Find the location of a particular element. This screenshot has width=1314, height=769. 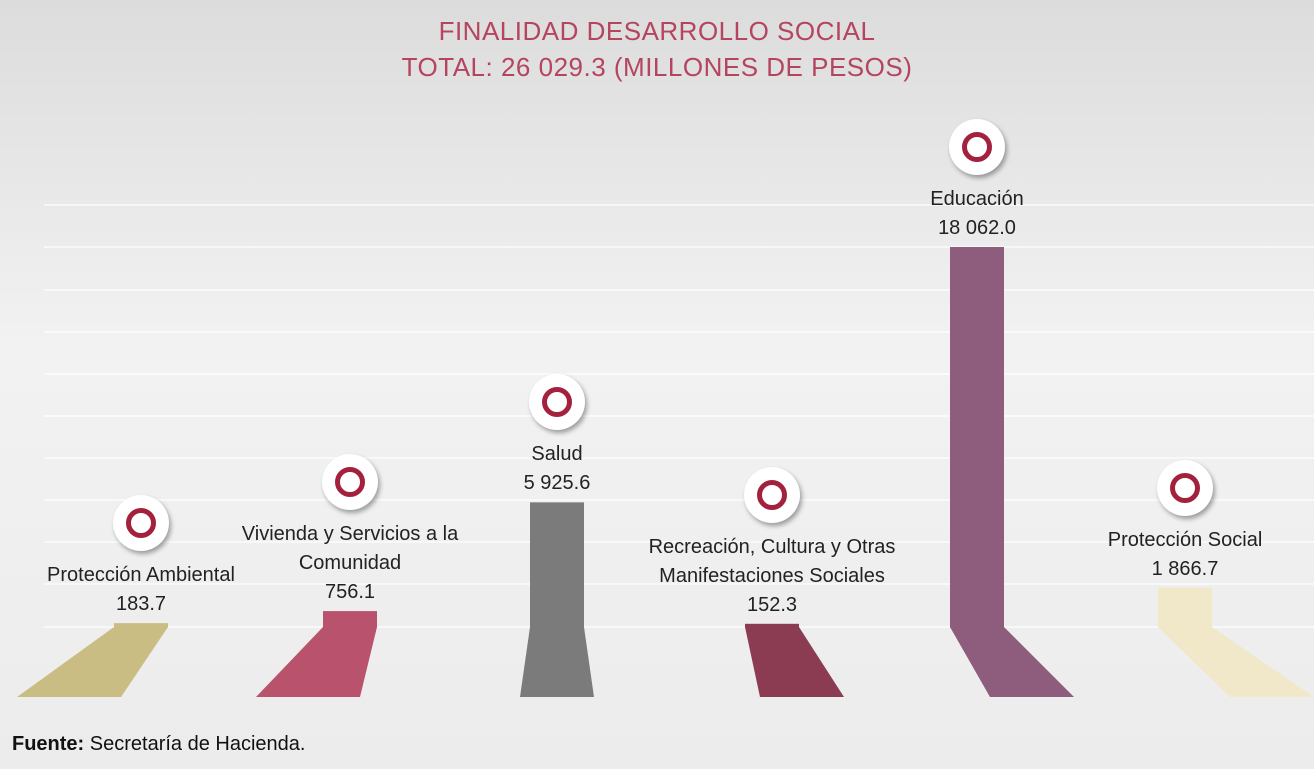

chart-subtitle: TOTAL: 26 029.3 (MILLONES DE PESOS) is located at coordinates (657, 67).